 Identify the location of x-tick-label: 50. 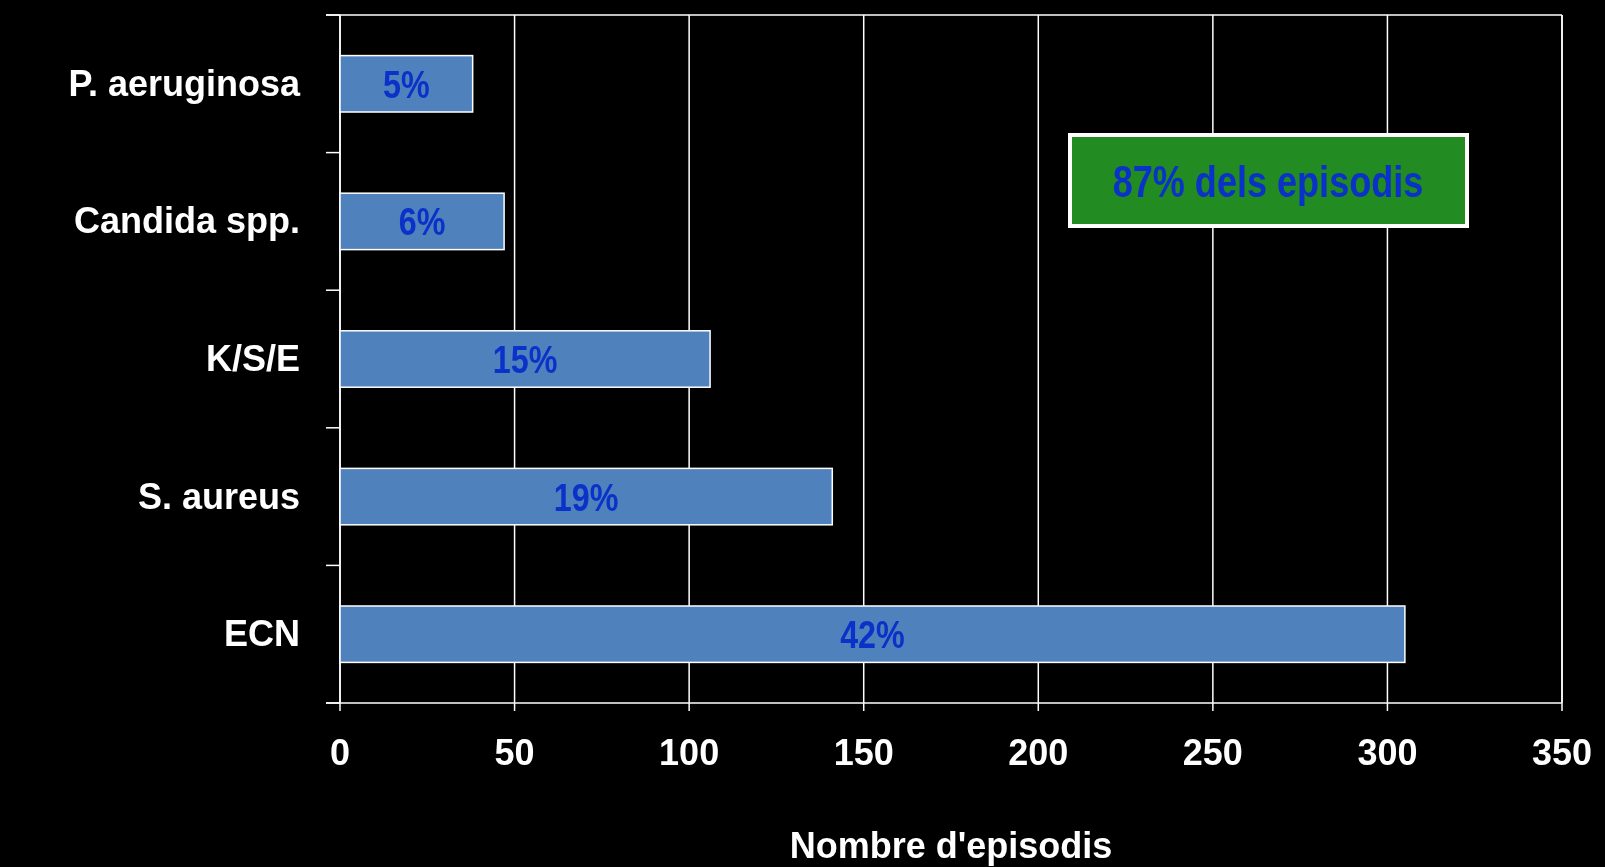
(514, 752).